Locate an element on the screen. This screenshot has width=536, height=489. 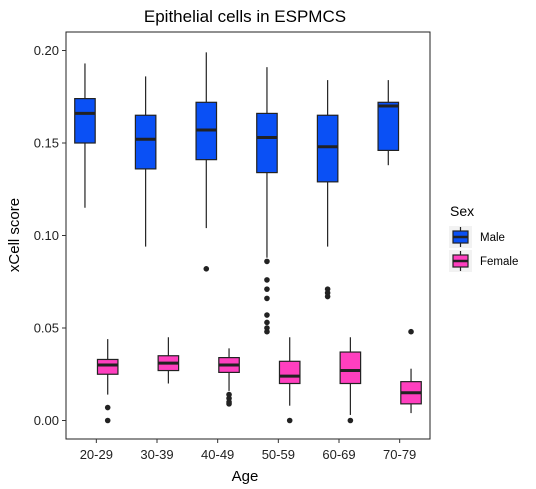
legend-label-male: Male is located at coordinates (492, 238).